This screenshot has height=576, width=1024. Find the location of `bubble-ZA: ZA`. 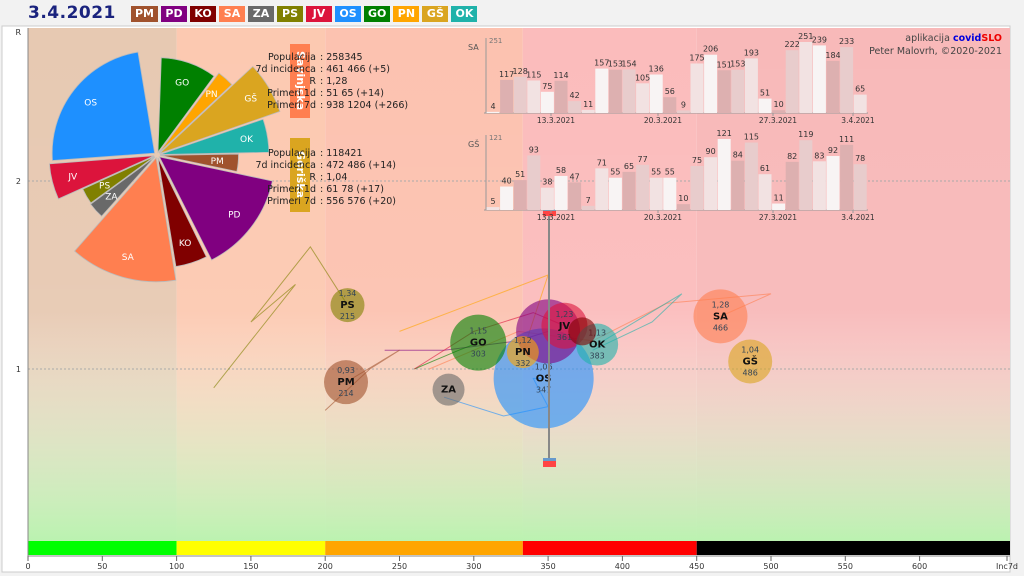

bubble-ZA: ZA is located at coordinates (448, 389).